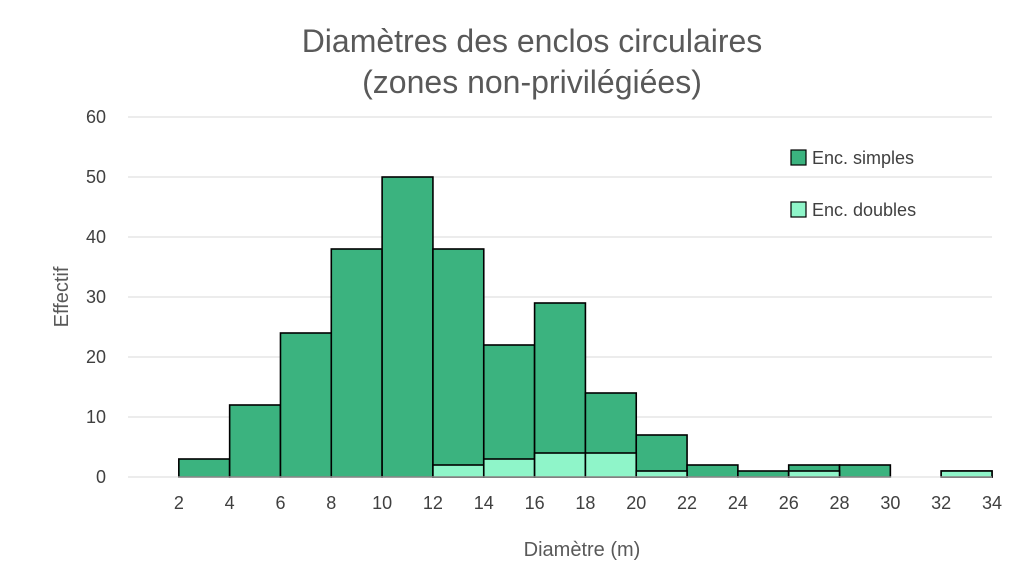  What do you see at coordinates (585, 503) in the screenshot?
I see `x-tick-label: 18` at bounding box center [585, 503].